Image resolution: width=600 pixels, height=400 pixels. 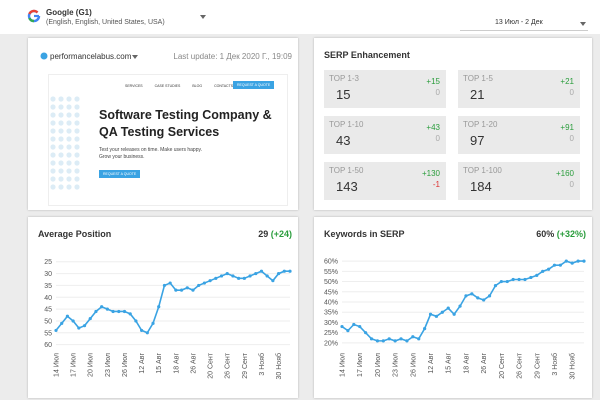 What do you see at coordinates (331, 262) in the screenshot?
I see `y-tick-label: 60%` at bounding box center [331, 262].